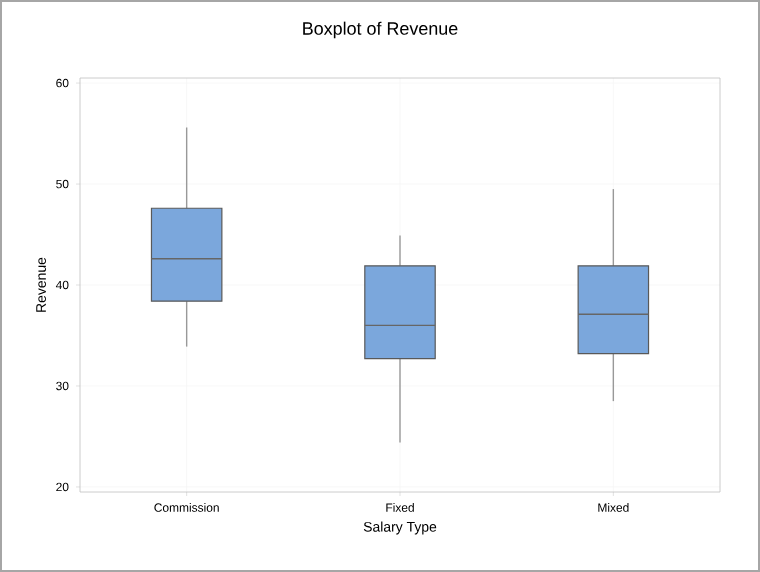 Image resolution: width=760 pixels, height=572 pixels. What do you see at coordinates (380, 30) in the screenshot?
I see `chart-title: Boxplot of Revenue` at bounding box center [380, 30].